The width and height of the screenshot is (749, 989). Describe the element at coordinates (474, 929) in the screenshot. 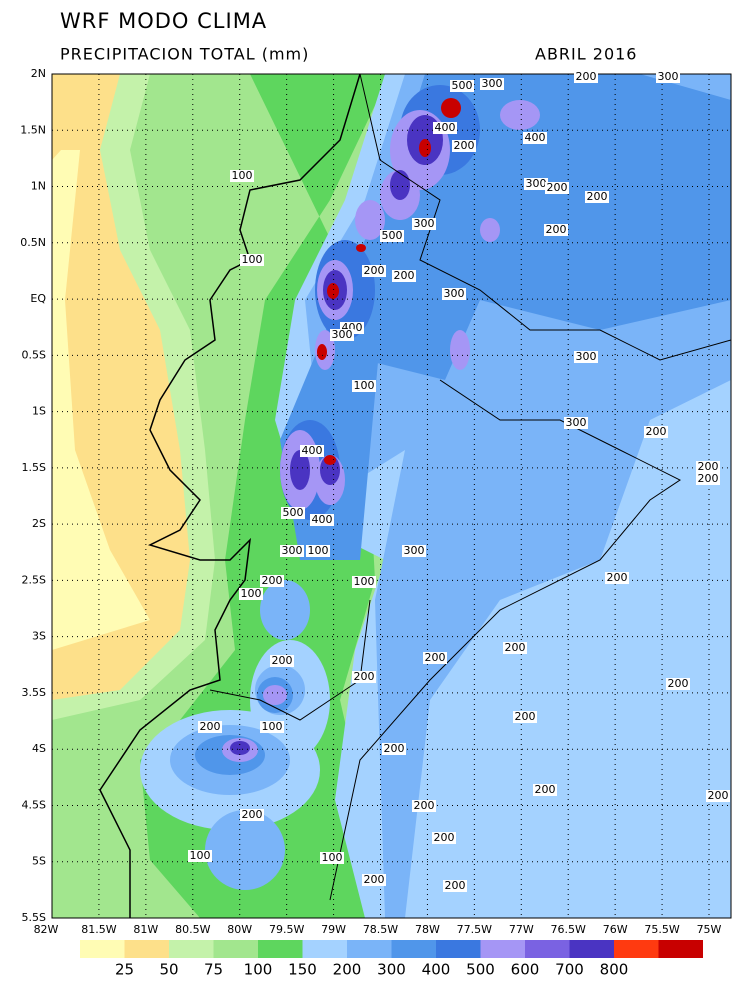

I see `x-tick-label: 77.5W` at that location.